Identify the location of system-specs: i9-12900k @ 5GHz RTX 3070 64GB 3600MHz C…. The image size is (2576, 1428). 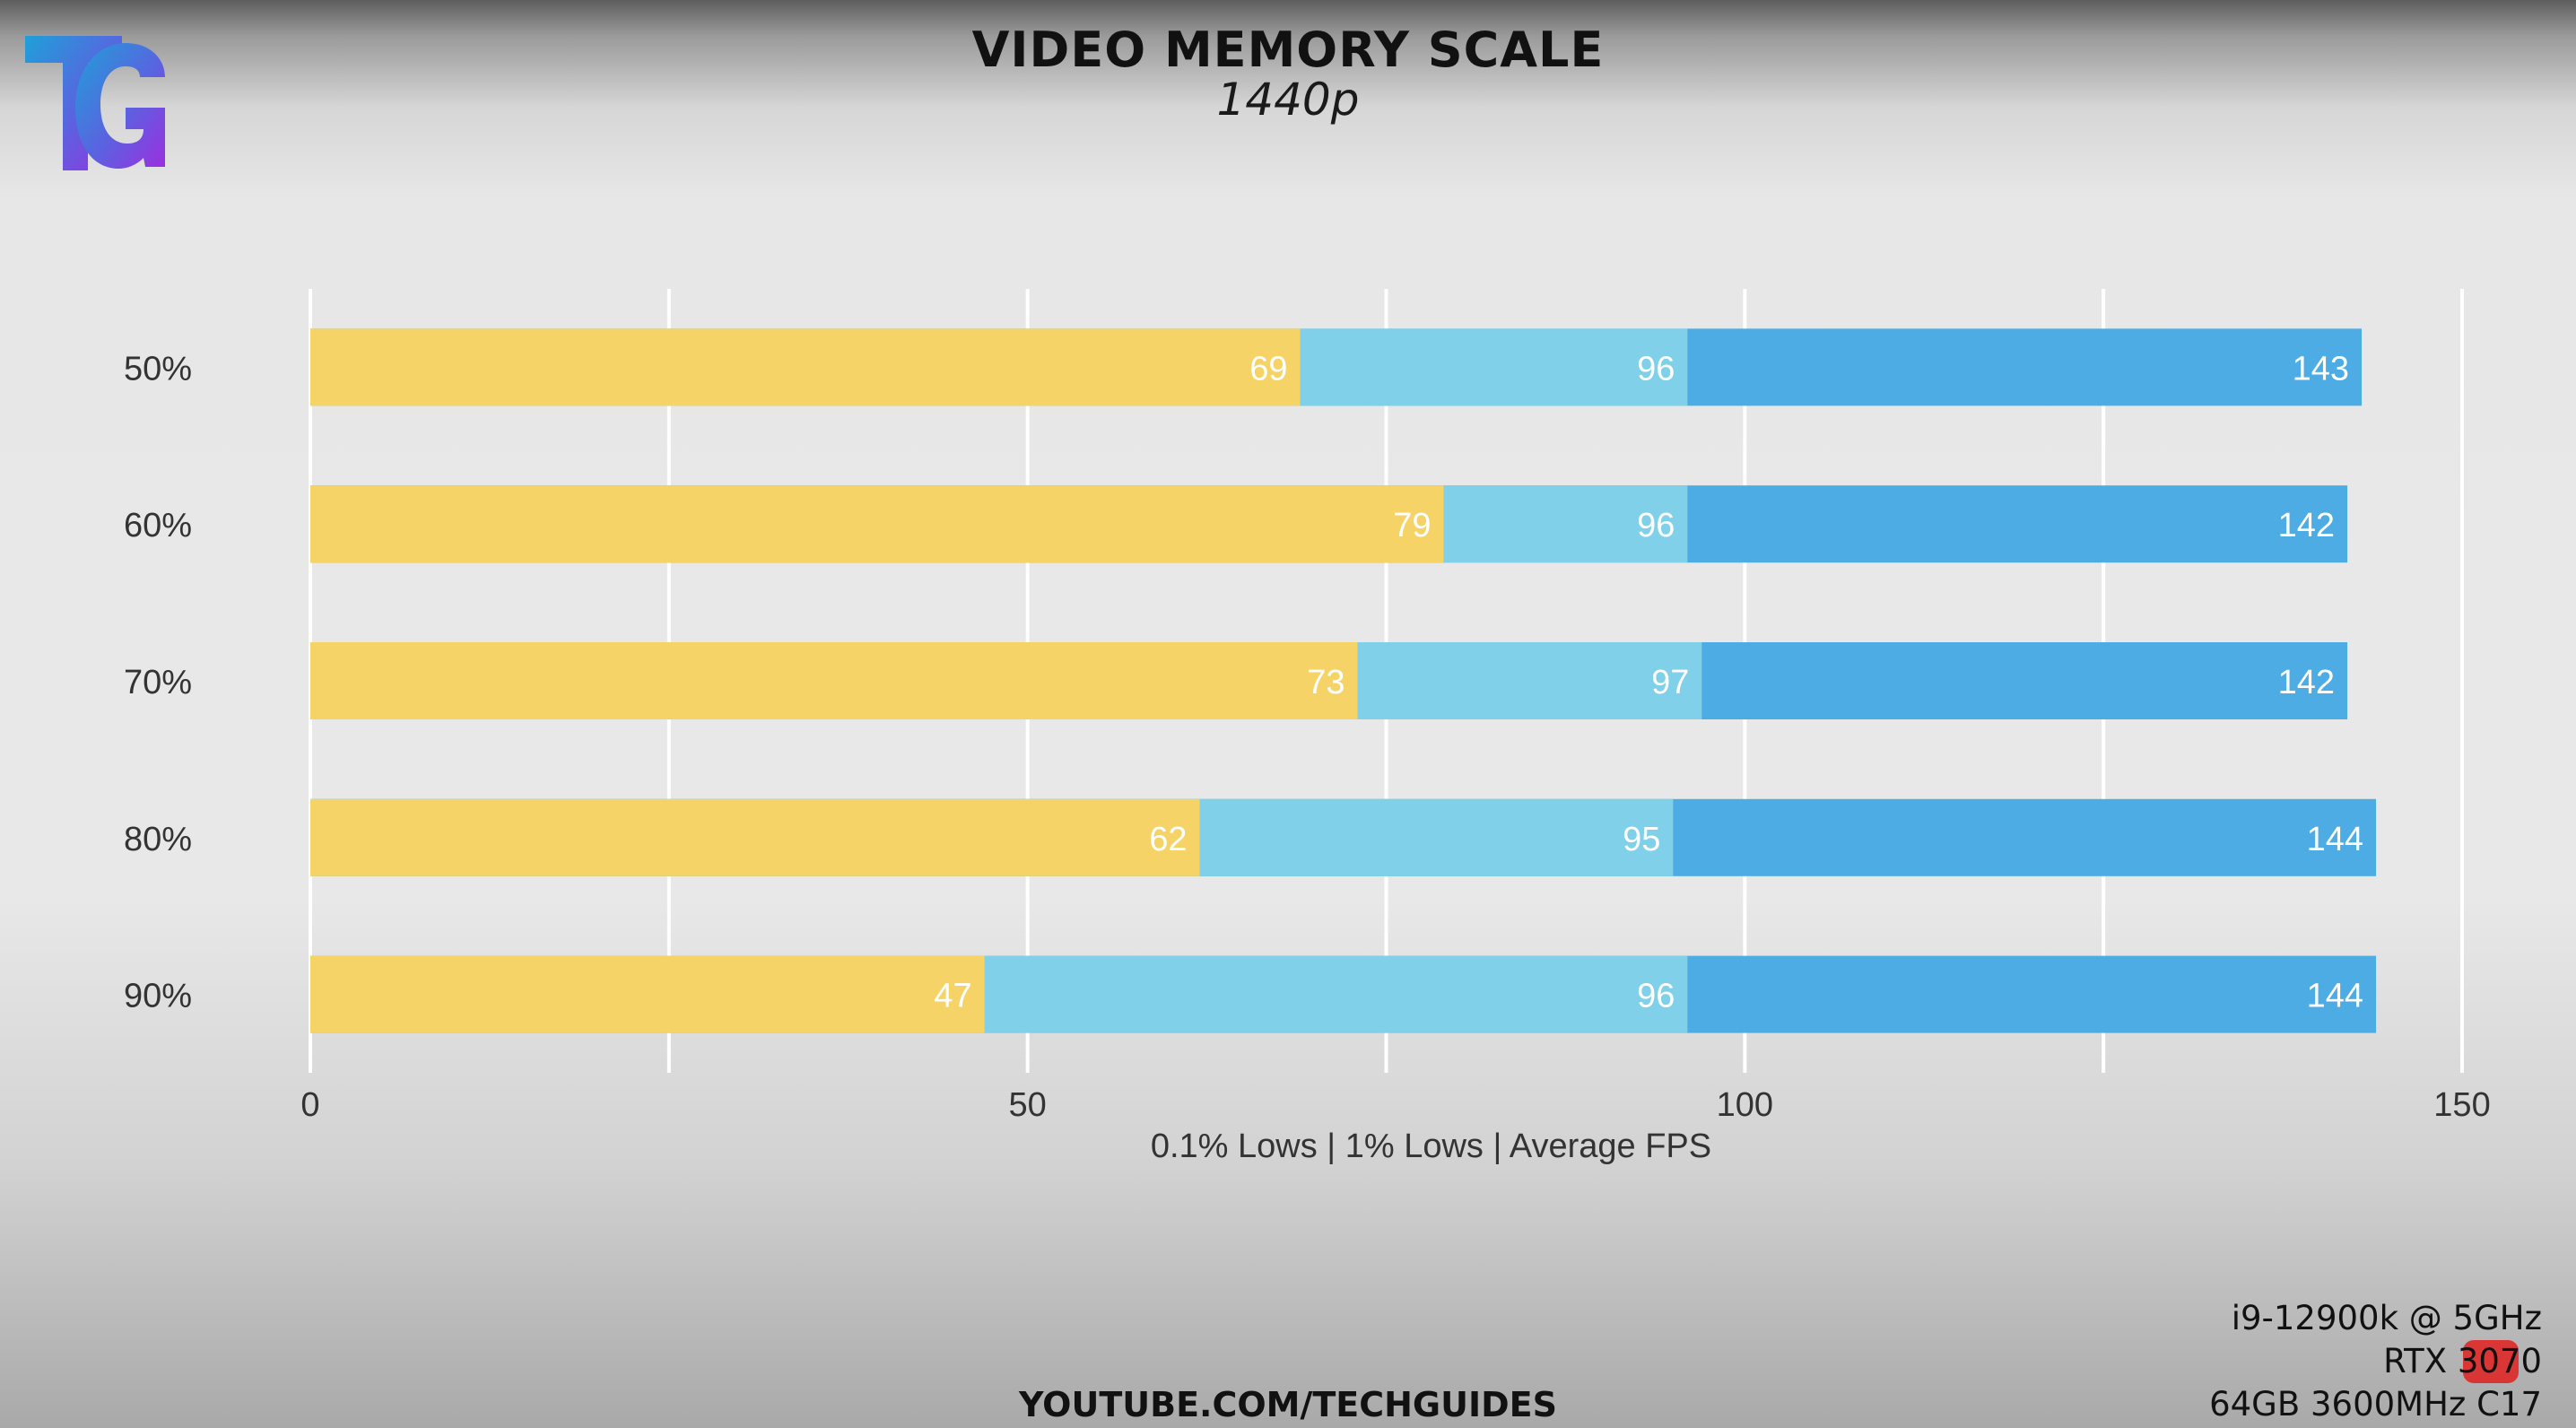
(2375, 1362).